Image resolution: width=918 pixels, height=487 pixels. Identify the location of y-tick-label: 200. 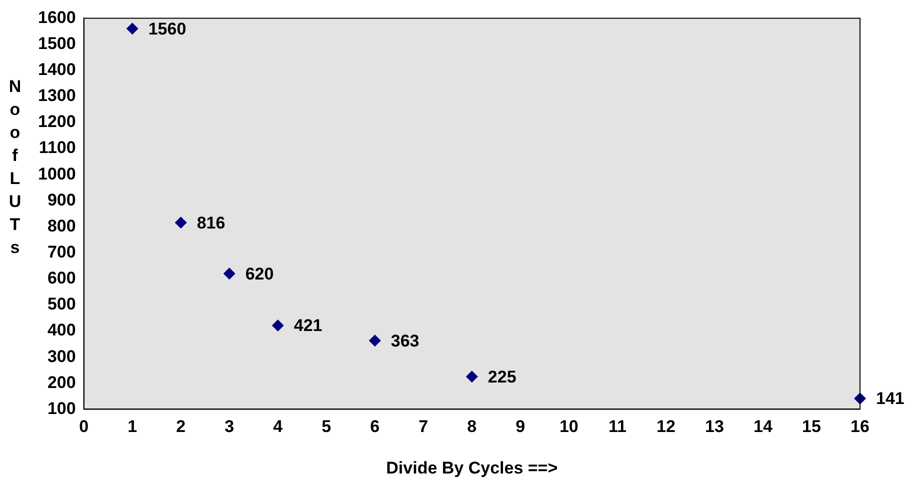
(61, 382).